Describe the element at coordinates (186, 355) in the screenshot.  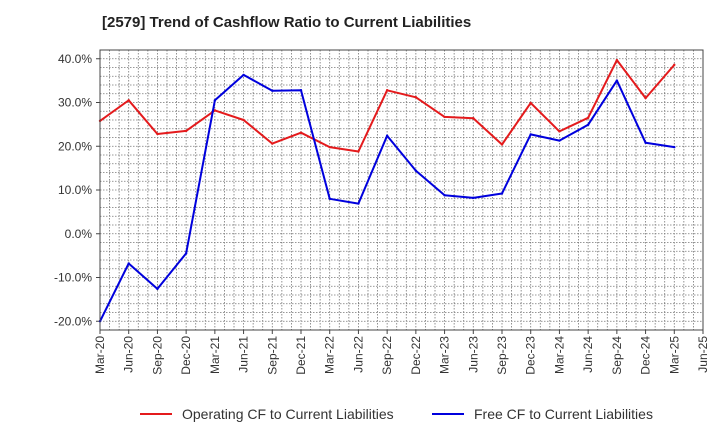
I see `x-tick-label: Dec-20` at that location.